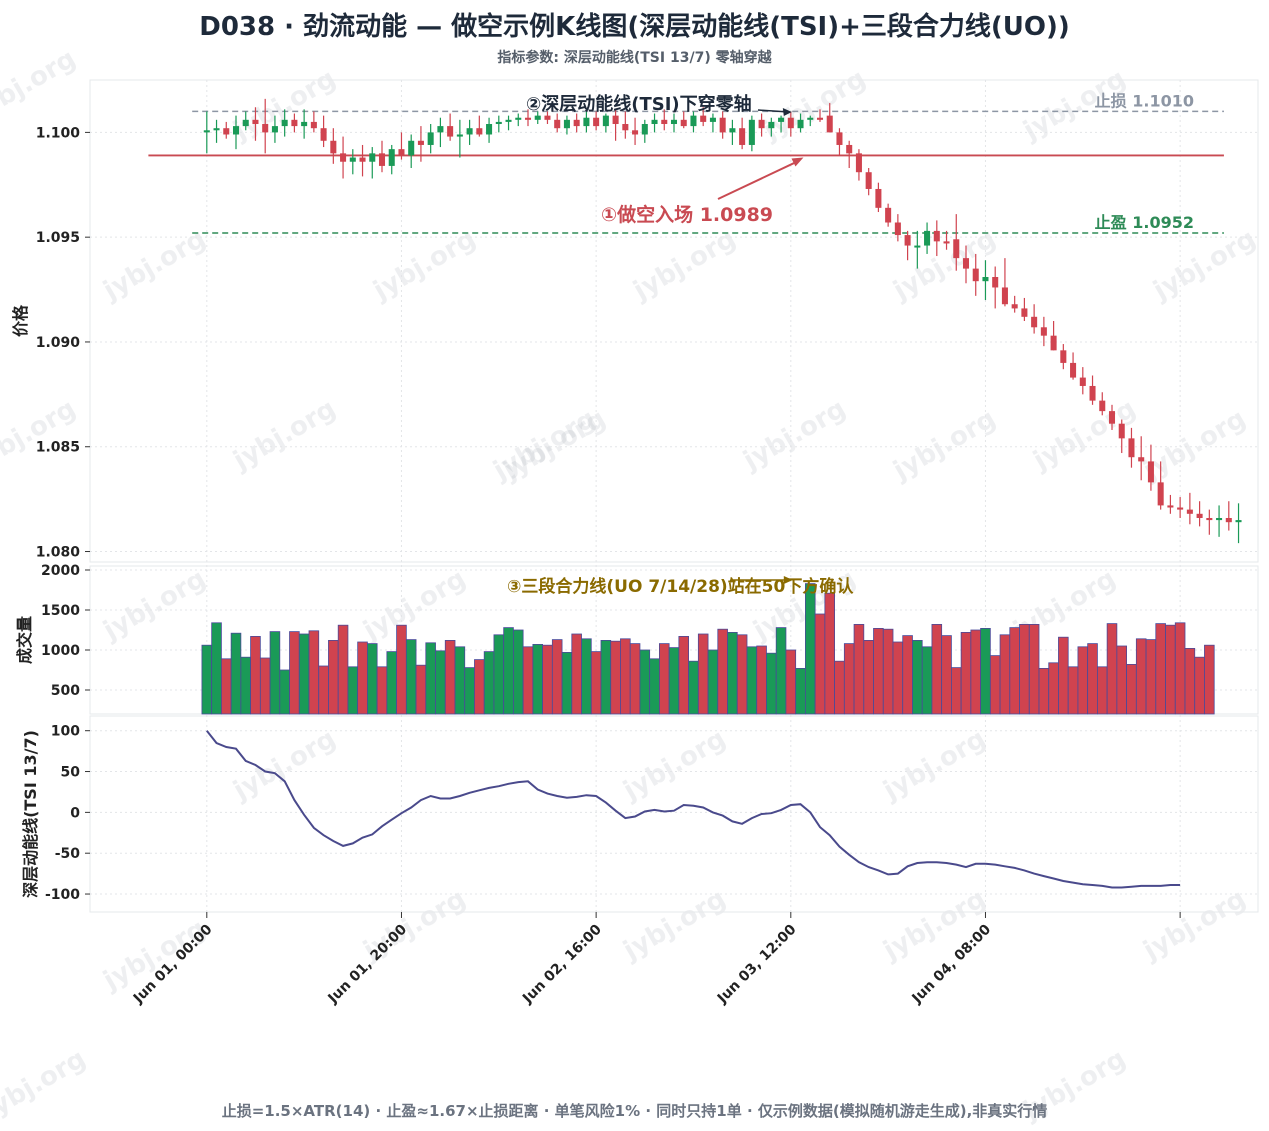 Image resolution: width=1269 pixels, height=1131 pixels. I want to click on y-tick-label: 1500, so click(60, 611).